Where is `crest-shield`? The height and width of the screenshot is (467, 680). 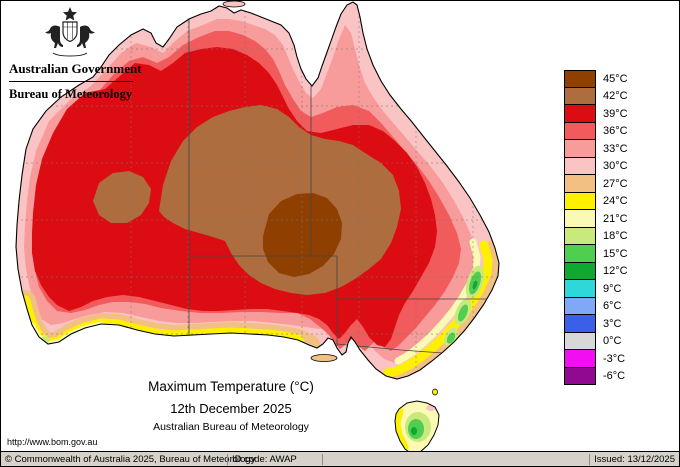
crest-shield is located at coordinates (70, 32).